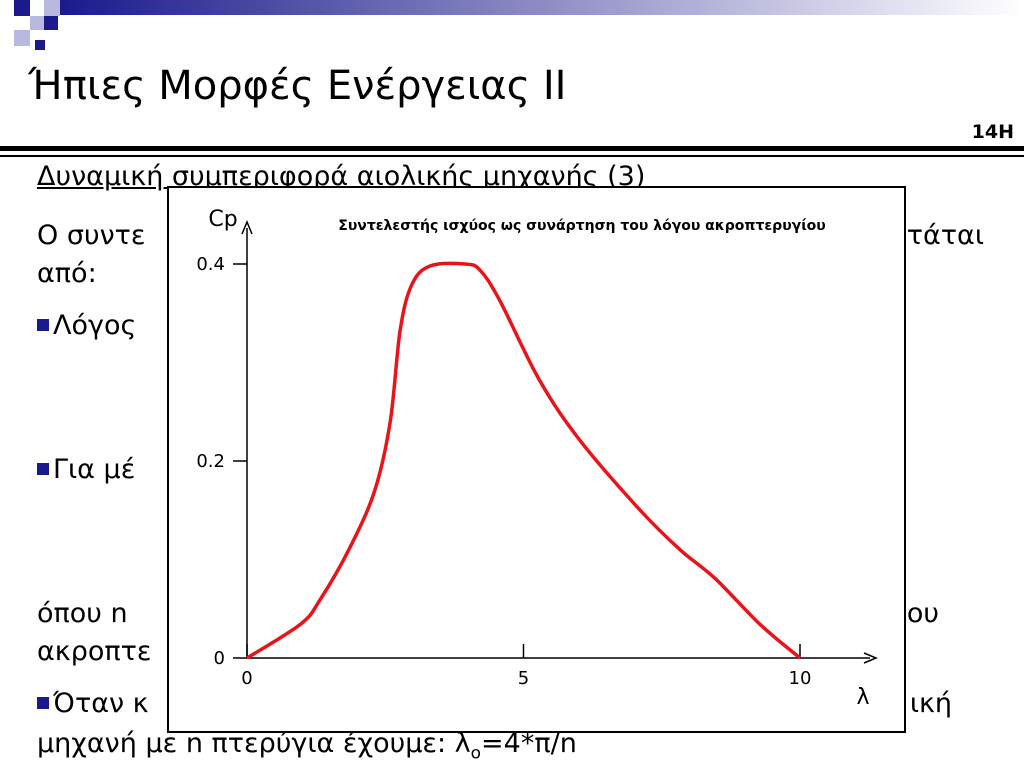  Describe the element at coordinates (91, 235) in the screenshot. I see `text: Ο συντε` at that location.